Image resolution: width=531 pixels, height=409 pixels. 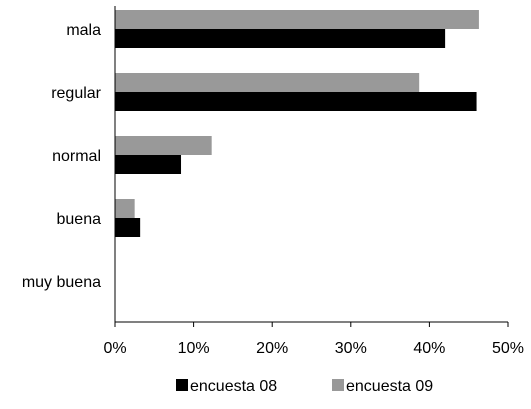 What do you see at coordinates (272, 348) in the screenshot?
I see `x-tick-label: 20%` at bounding box center [272, 348].